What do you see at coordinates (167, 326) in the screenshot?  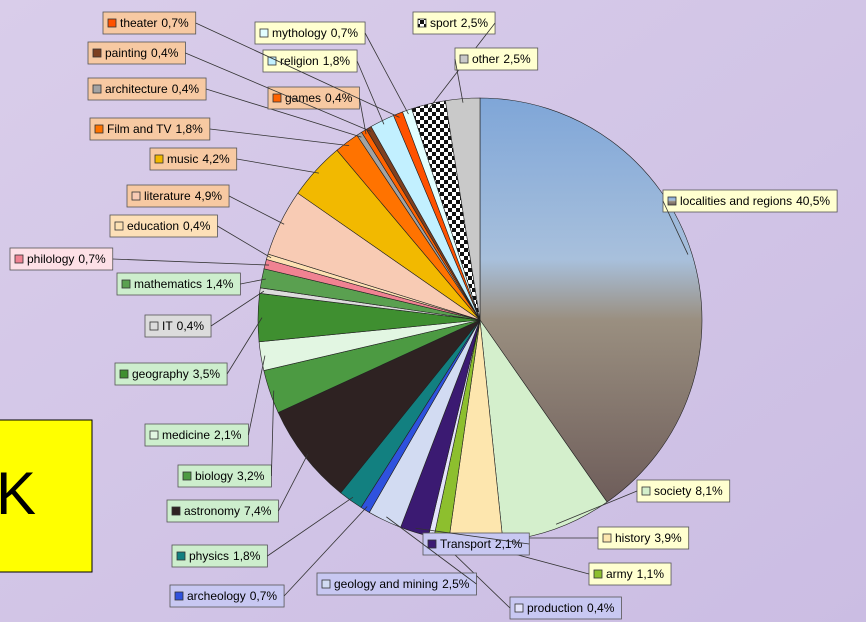 I see `category-name: IT` at bounding box center [167, 326].